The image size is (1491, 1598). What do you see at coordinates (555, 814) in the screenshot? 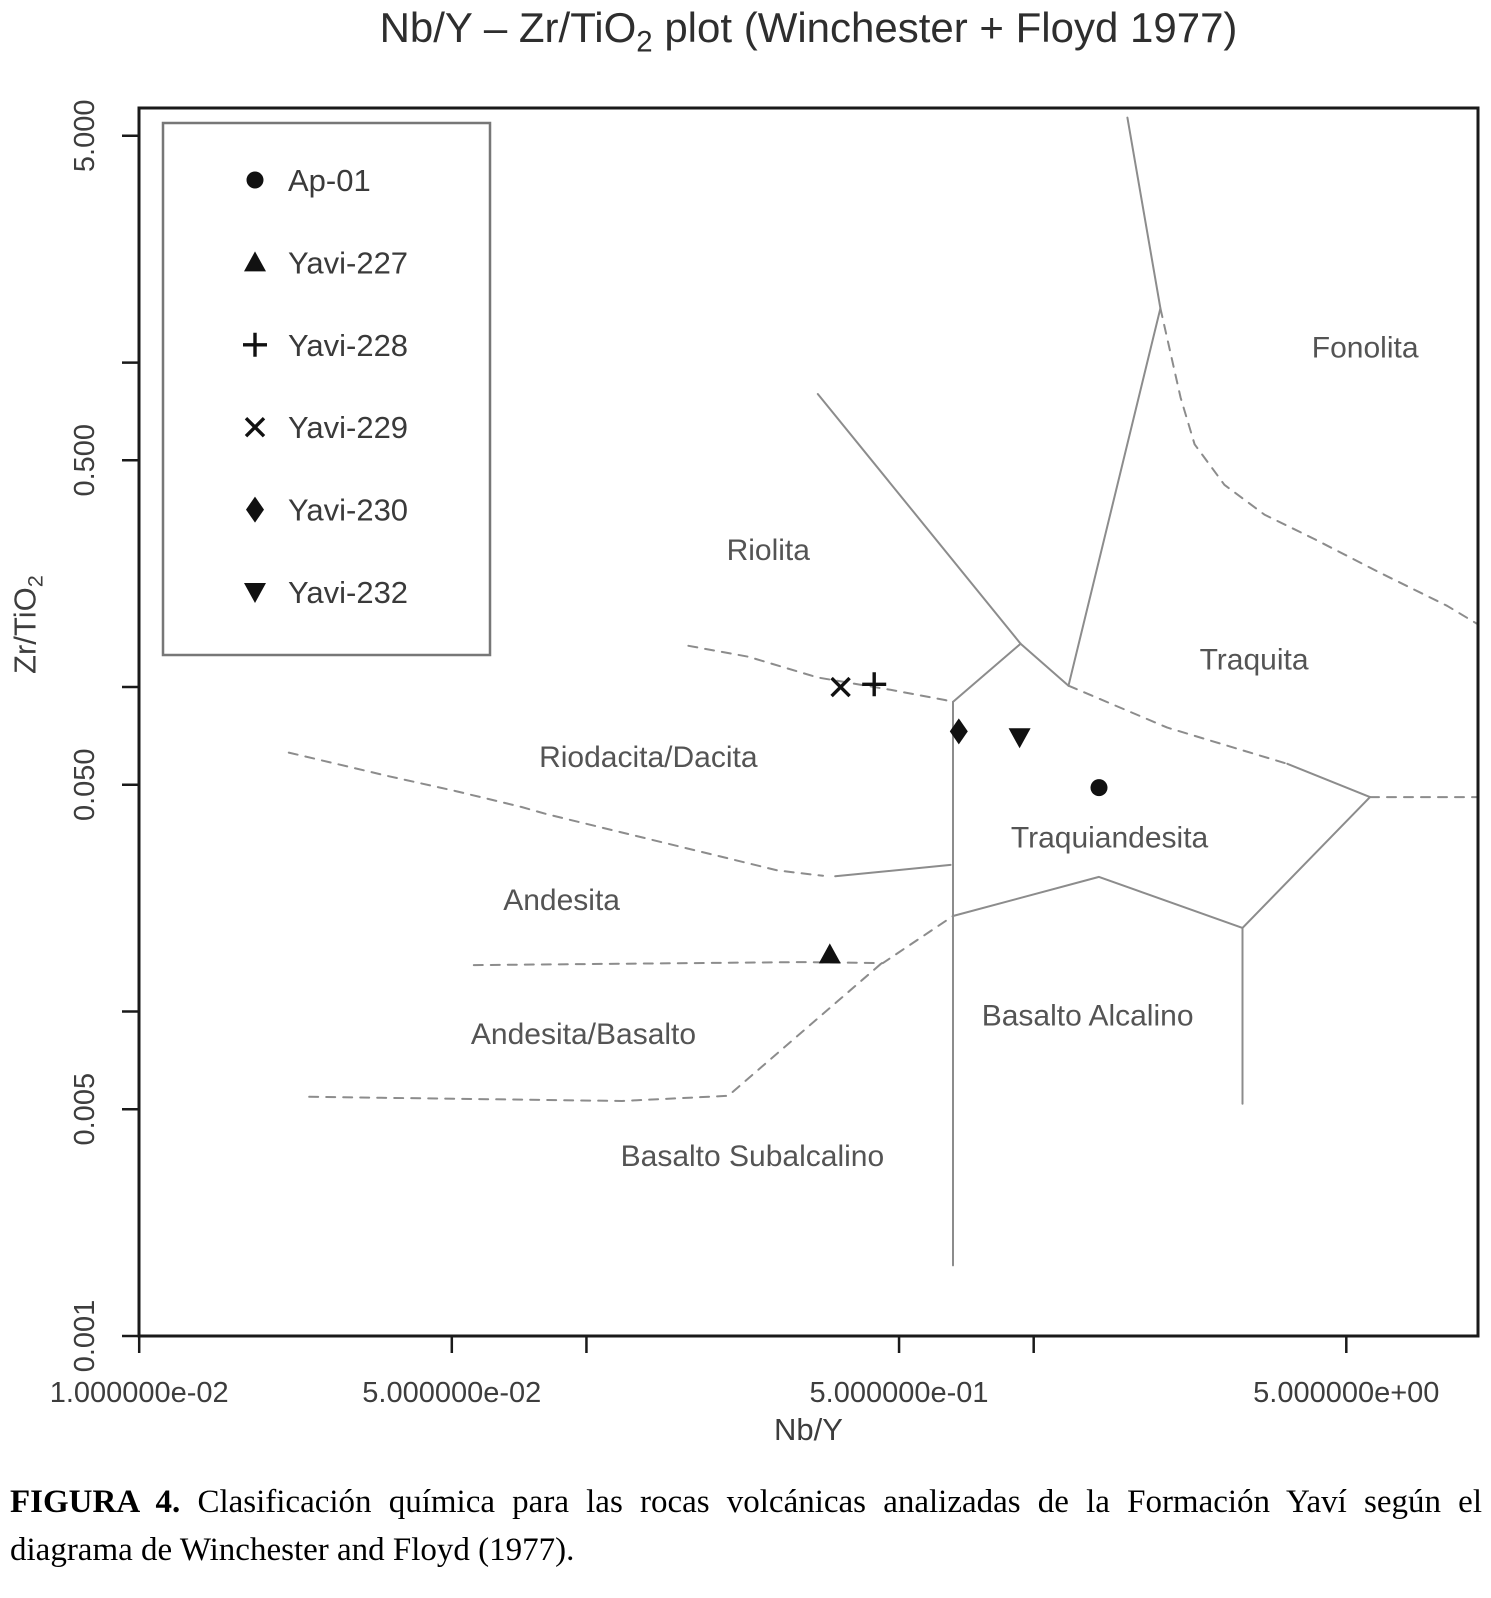
I see `boundary-riodacita-andesita` at bounding box center [555, 814].